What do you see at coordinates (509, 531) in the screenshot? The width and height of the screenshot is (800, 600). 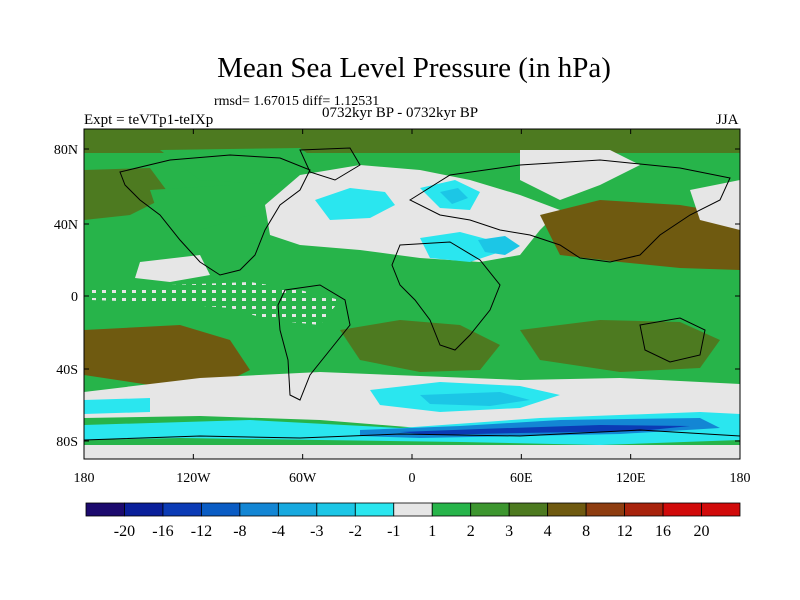 I see `colorbar-label: 3` at bounding box center [509, 531].